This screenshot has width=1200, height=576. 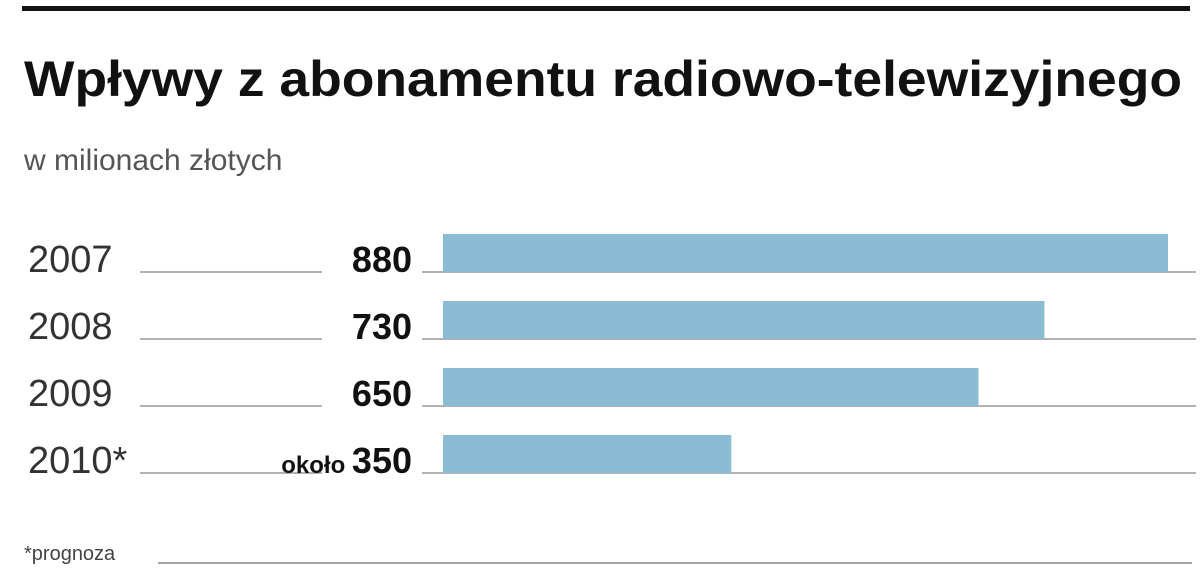 What do you see at coordinates (78, 461) in the screenshot?
I see `category-label: 2010*` at bounding box center [78, 461].